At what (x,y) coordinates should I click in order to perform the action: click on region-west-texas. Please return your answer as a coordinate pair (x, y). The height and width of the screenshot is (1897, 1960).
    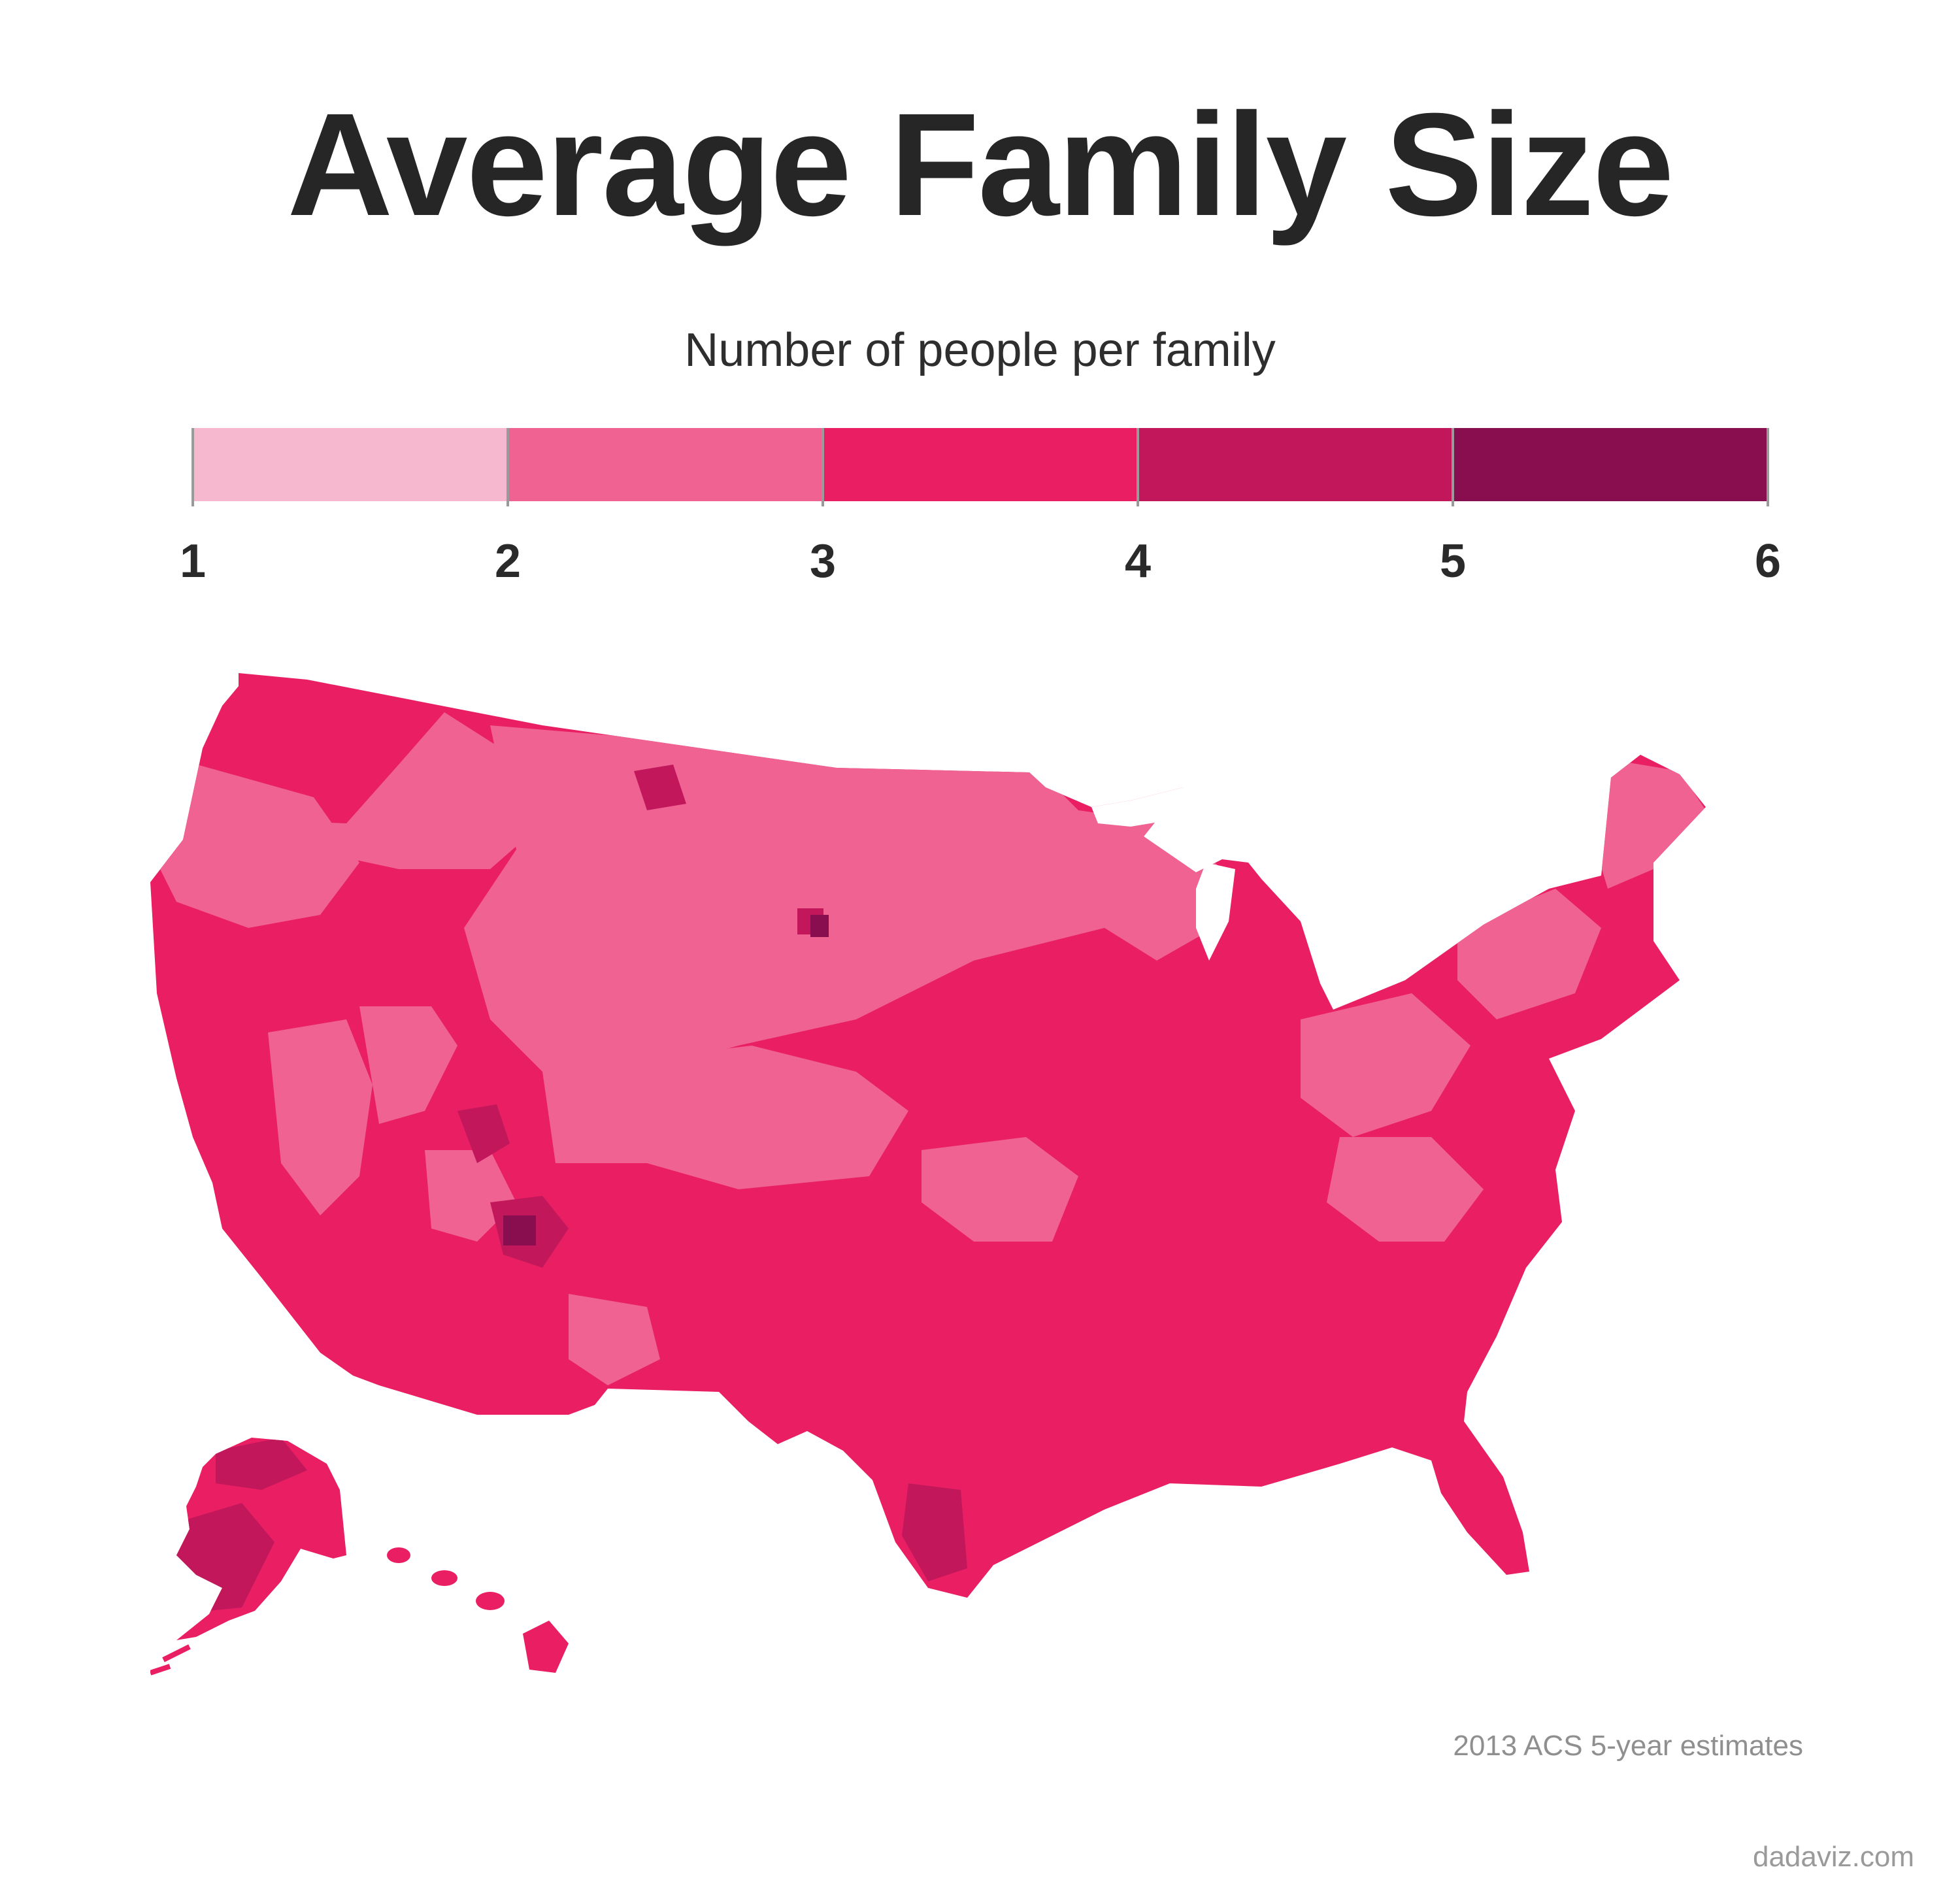
    Looking at the image, I should click on (615, 1339).